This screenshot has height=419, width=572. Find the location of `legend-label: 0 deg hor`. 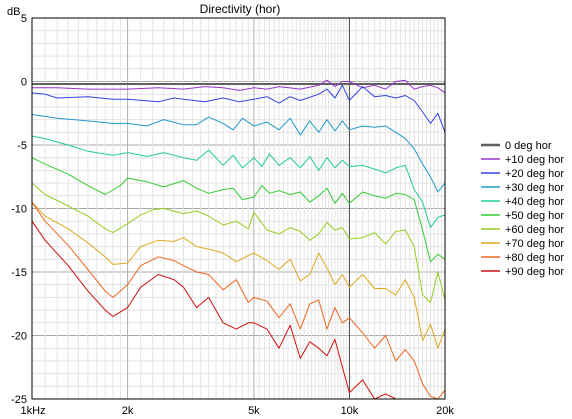

legend-label: 0 deg hor is located at coordinates (528, 146).